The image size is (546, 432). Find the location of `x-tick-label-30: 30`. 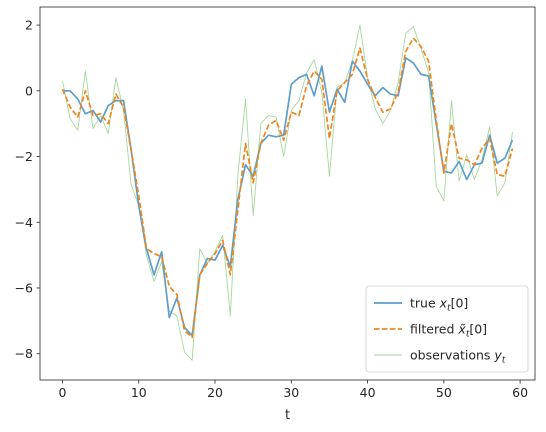

x-tick-label-30: 30 is located at coordinates (291, 392).